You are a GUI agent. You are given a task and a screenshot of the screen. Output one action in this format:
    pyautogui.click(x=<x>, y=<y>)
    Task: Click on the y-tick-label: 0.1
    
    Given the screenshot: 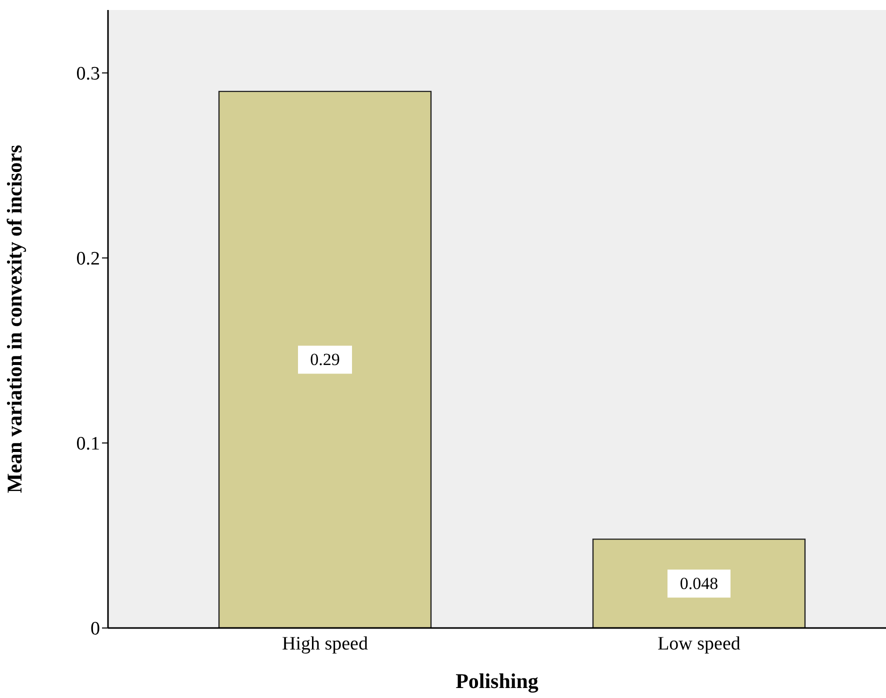 What is the action you would take?
    pyautogui.click(x=88, y=444)
    